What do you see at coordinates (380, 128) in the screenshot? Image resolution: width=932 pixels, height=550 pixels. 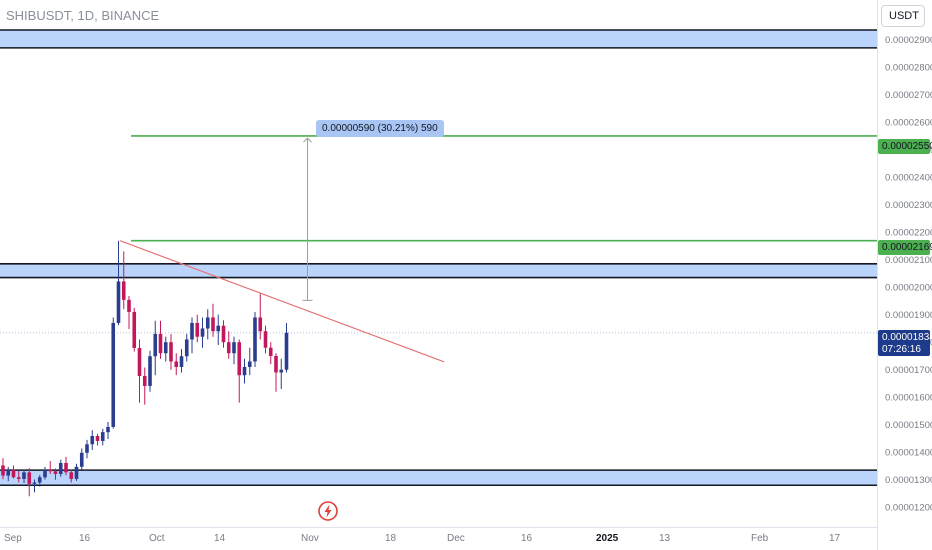 I see `measure-label: 0.00000590 (30.21%) 590` at bounding box center [380, 128].